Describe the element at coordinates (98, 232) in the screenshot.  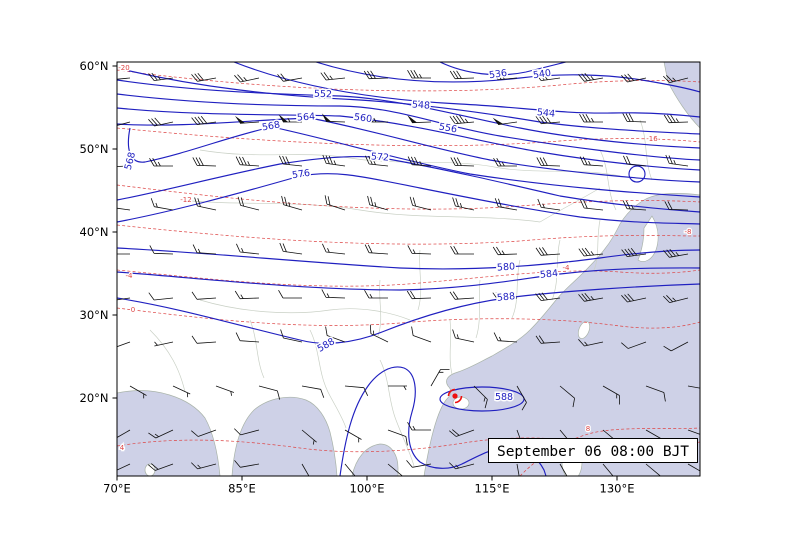
I see `y-axis: 60°N 50°N 40°N 30°N 20°N` at that location.